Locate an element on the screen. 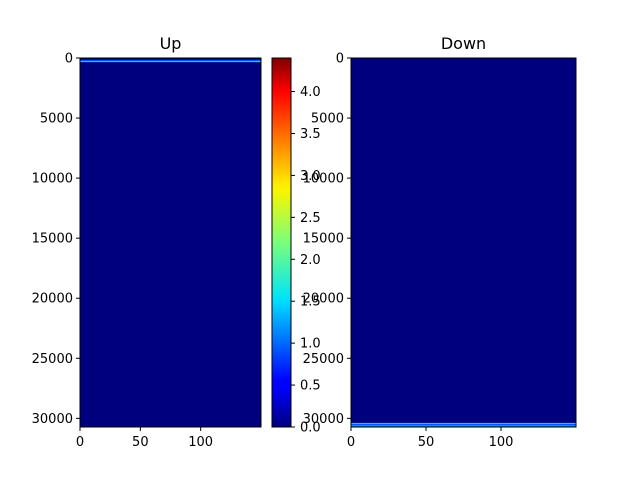 This screenshot has width=640, height=480. colorbar-tick-label: 0.0 is located at coordinates (310, 428).